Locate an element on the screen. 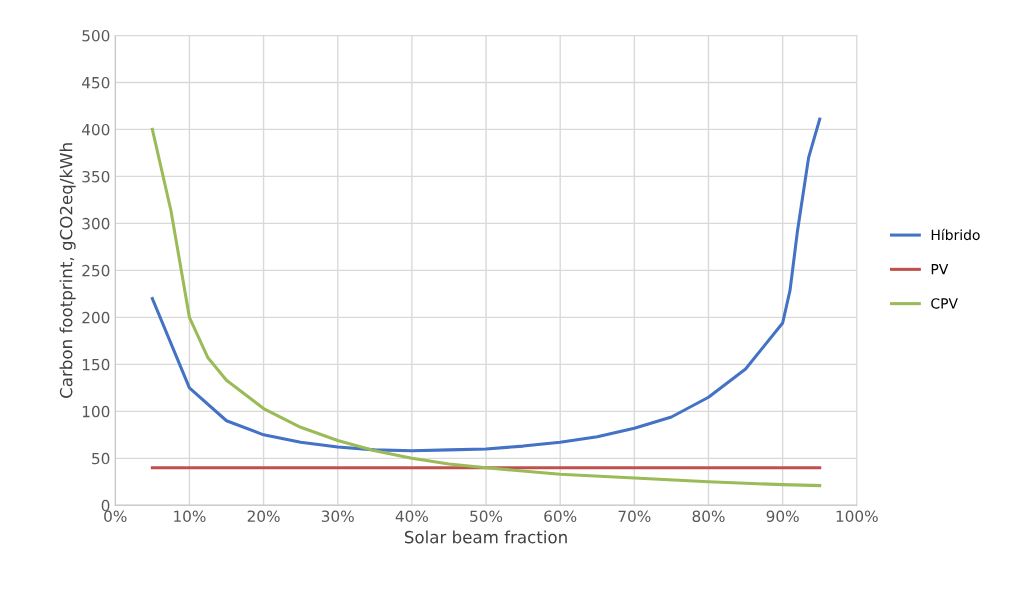 This screenshot has width=1020, height=591. x-tick-label: 20% is located at coordinates (263, 516).